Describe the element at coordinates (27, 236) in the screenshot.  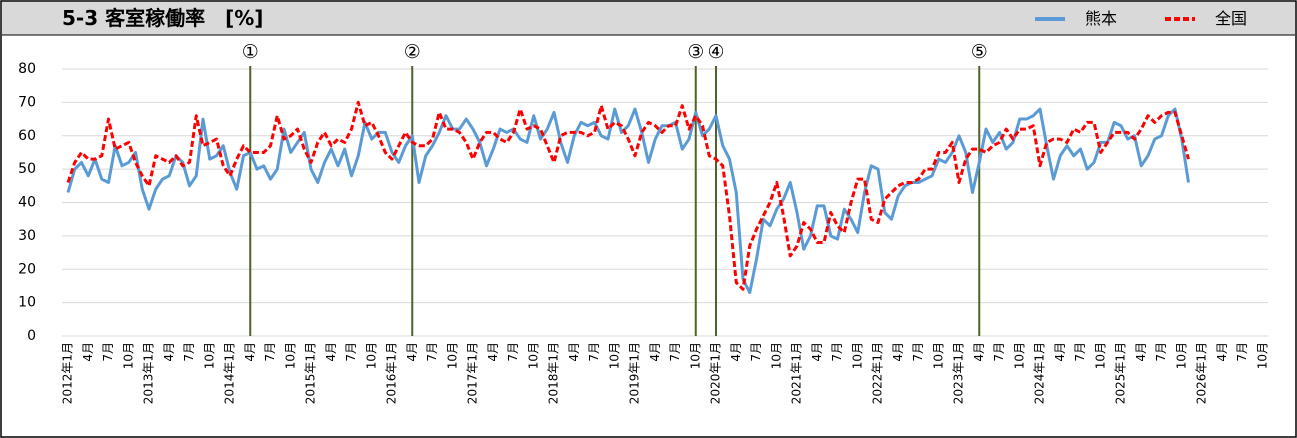
I see `y-tick-label: 30` at that location.